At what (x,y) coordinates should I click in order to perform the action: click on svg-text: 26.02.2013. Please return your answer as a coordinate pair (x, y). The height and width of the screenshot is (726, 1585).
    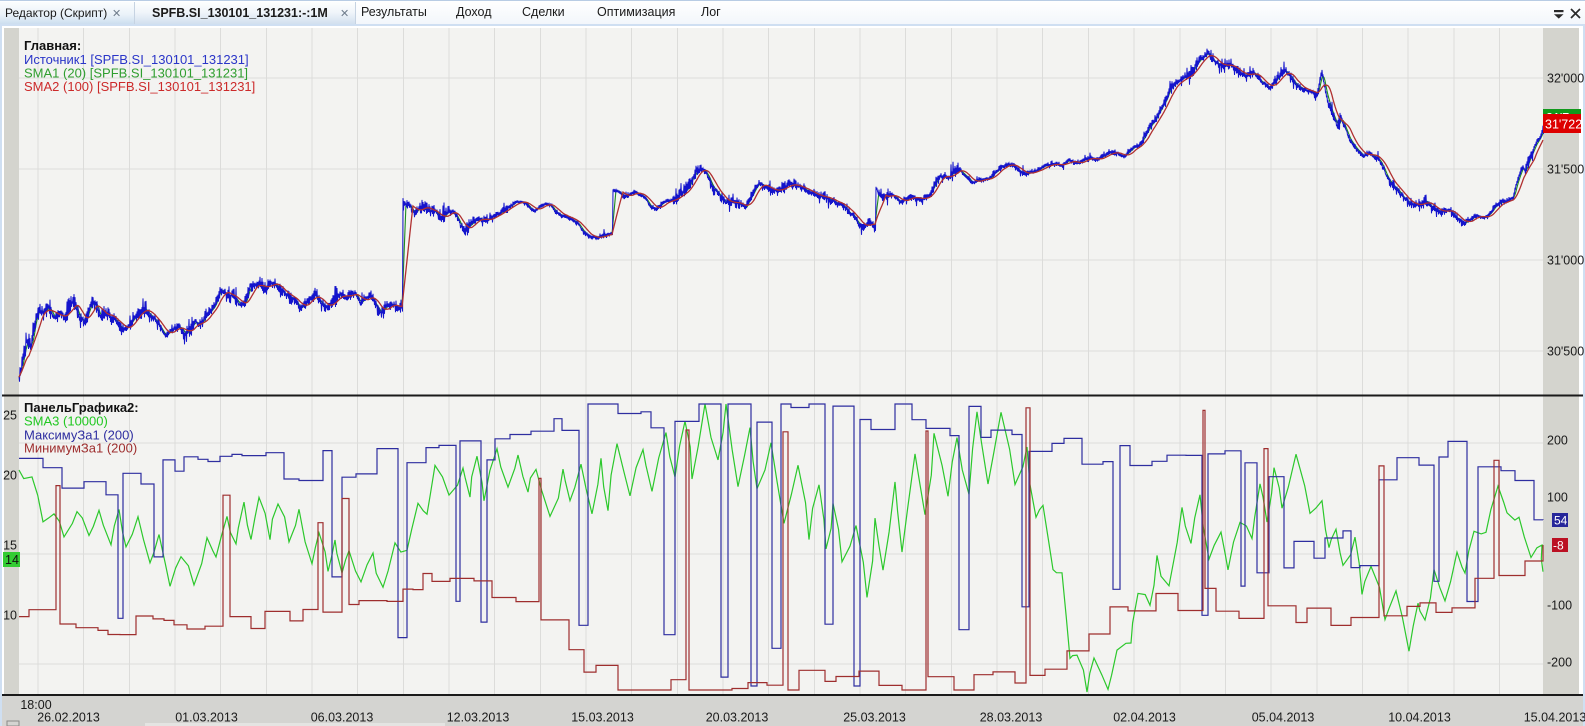
    Looking at the image, I should click on (68, 718).